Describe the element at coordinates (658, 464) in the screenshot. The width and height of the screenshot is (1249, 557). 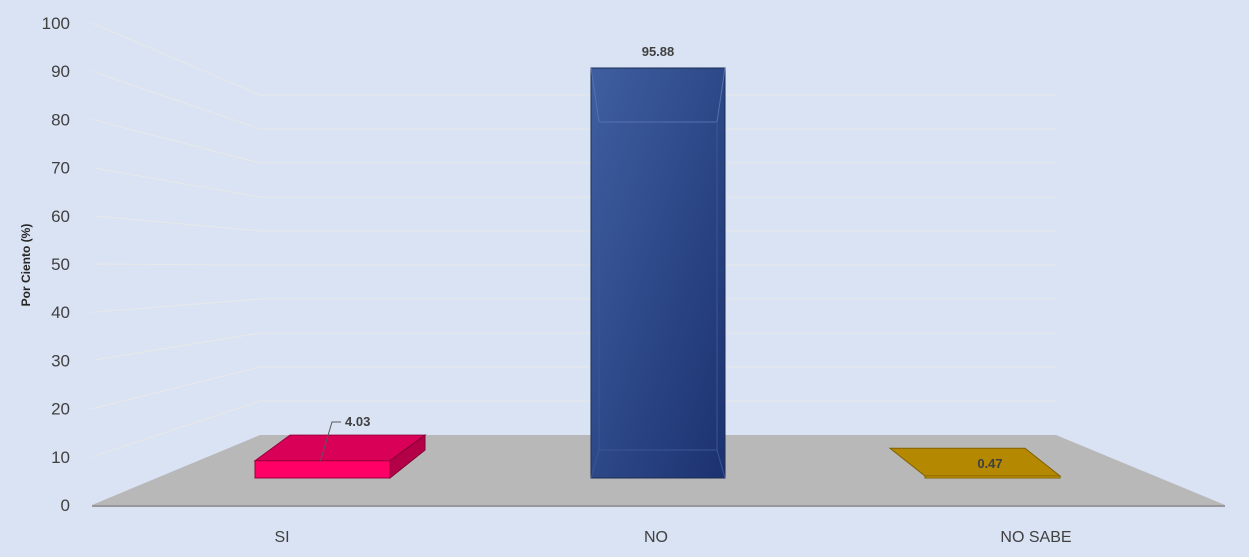
I see `bar-inner-edge-bottom` at that location.